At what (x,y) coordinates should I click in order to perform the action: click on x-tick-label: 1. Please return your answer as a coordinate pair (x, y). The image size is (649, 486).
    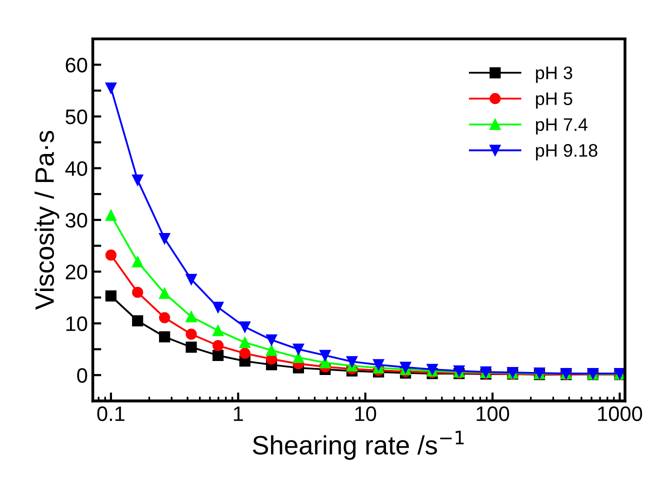
    Looking at the image, I should click on (238, 413).